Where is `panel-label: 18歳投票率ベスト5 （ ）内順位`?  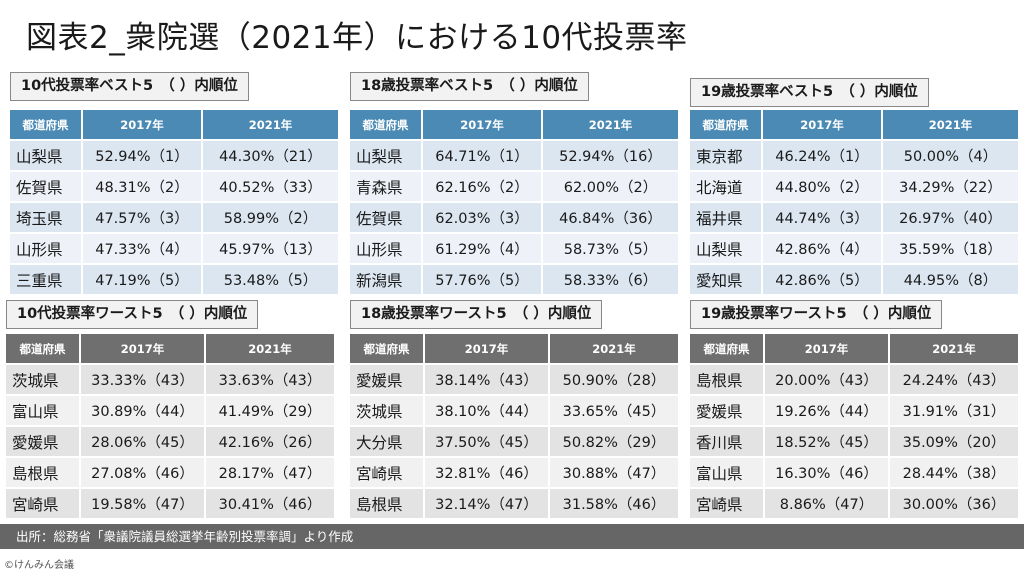 panel-label: 18歳投票率ベスト5 （ ）内順位 is located at coordinates (469, 86).